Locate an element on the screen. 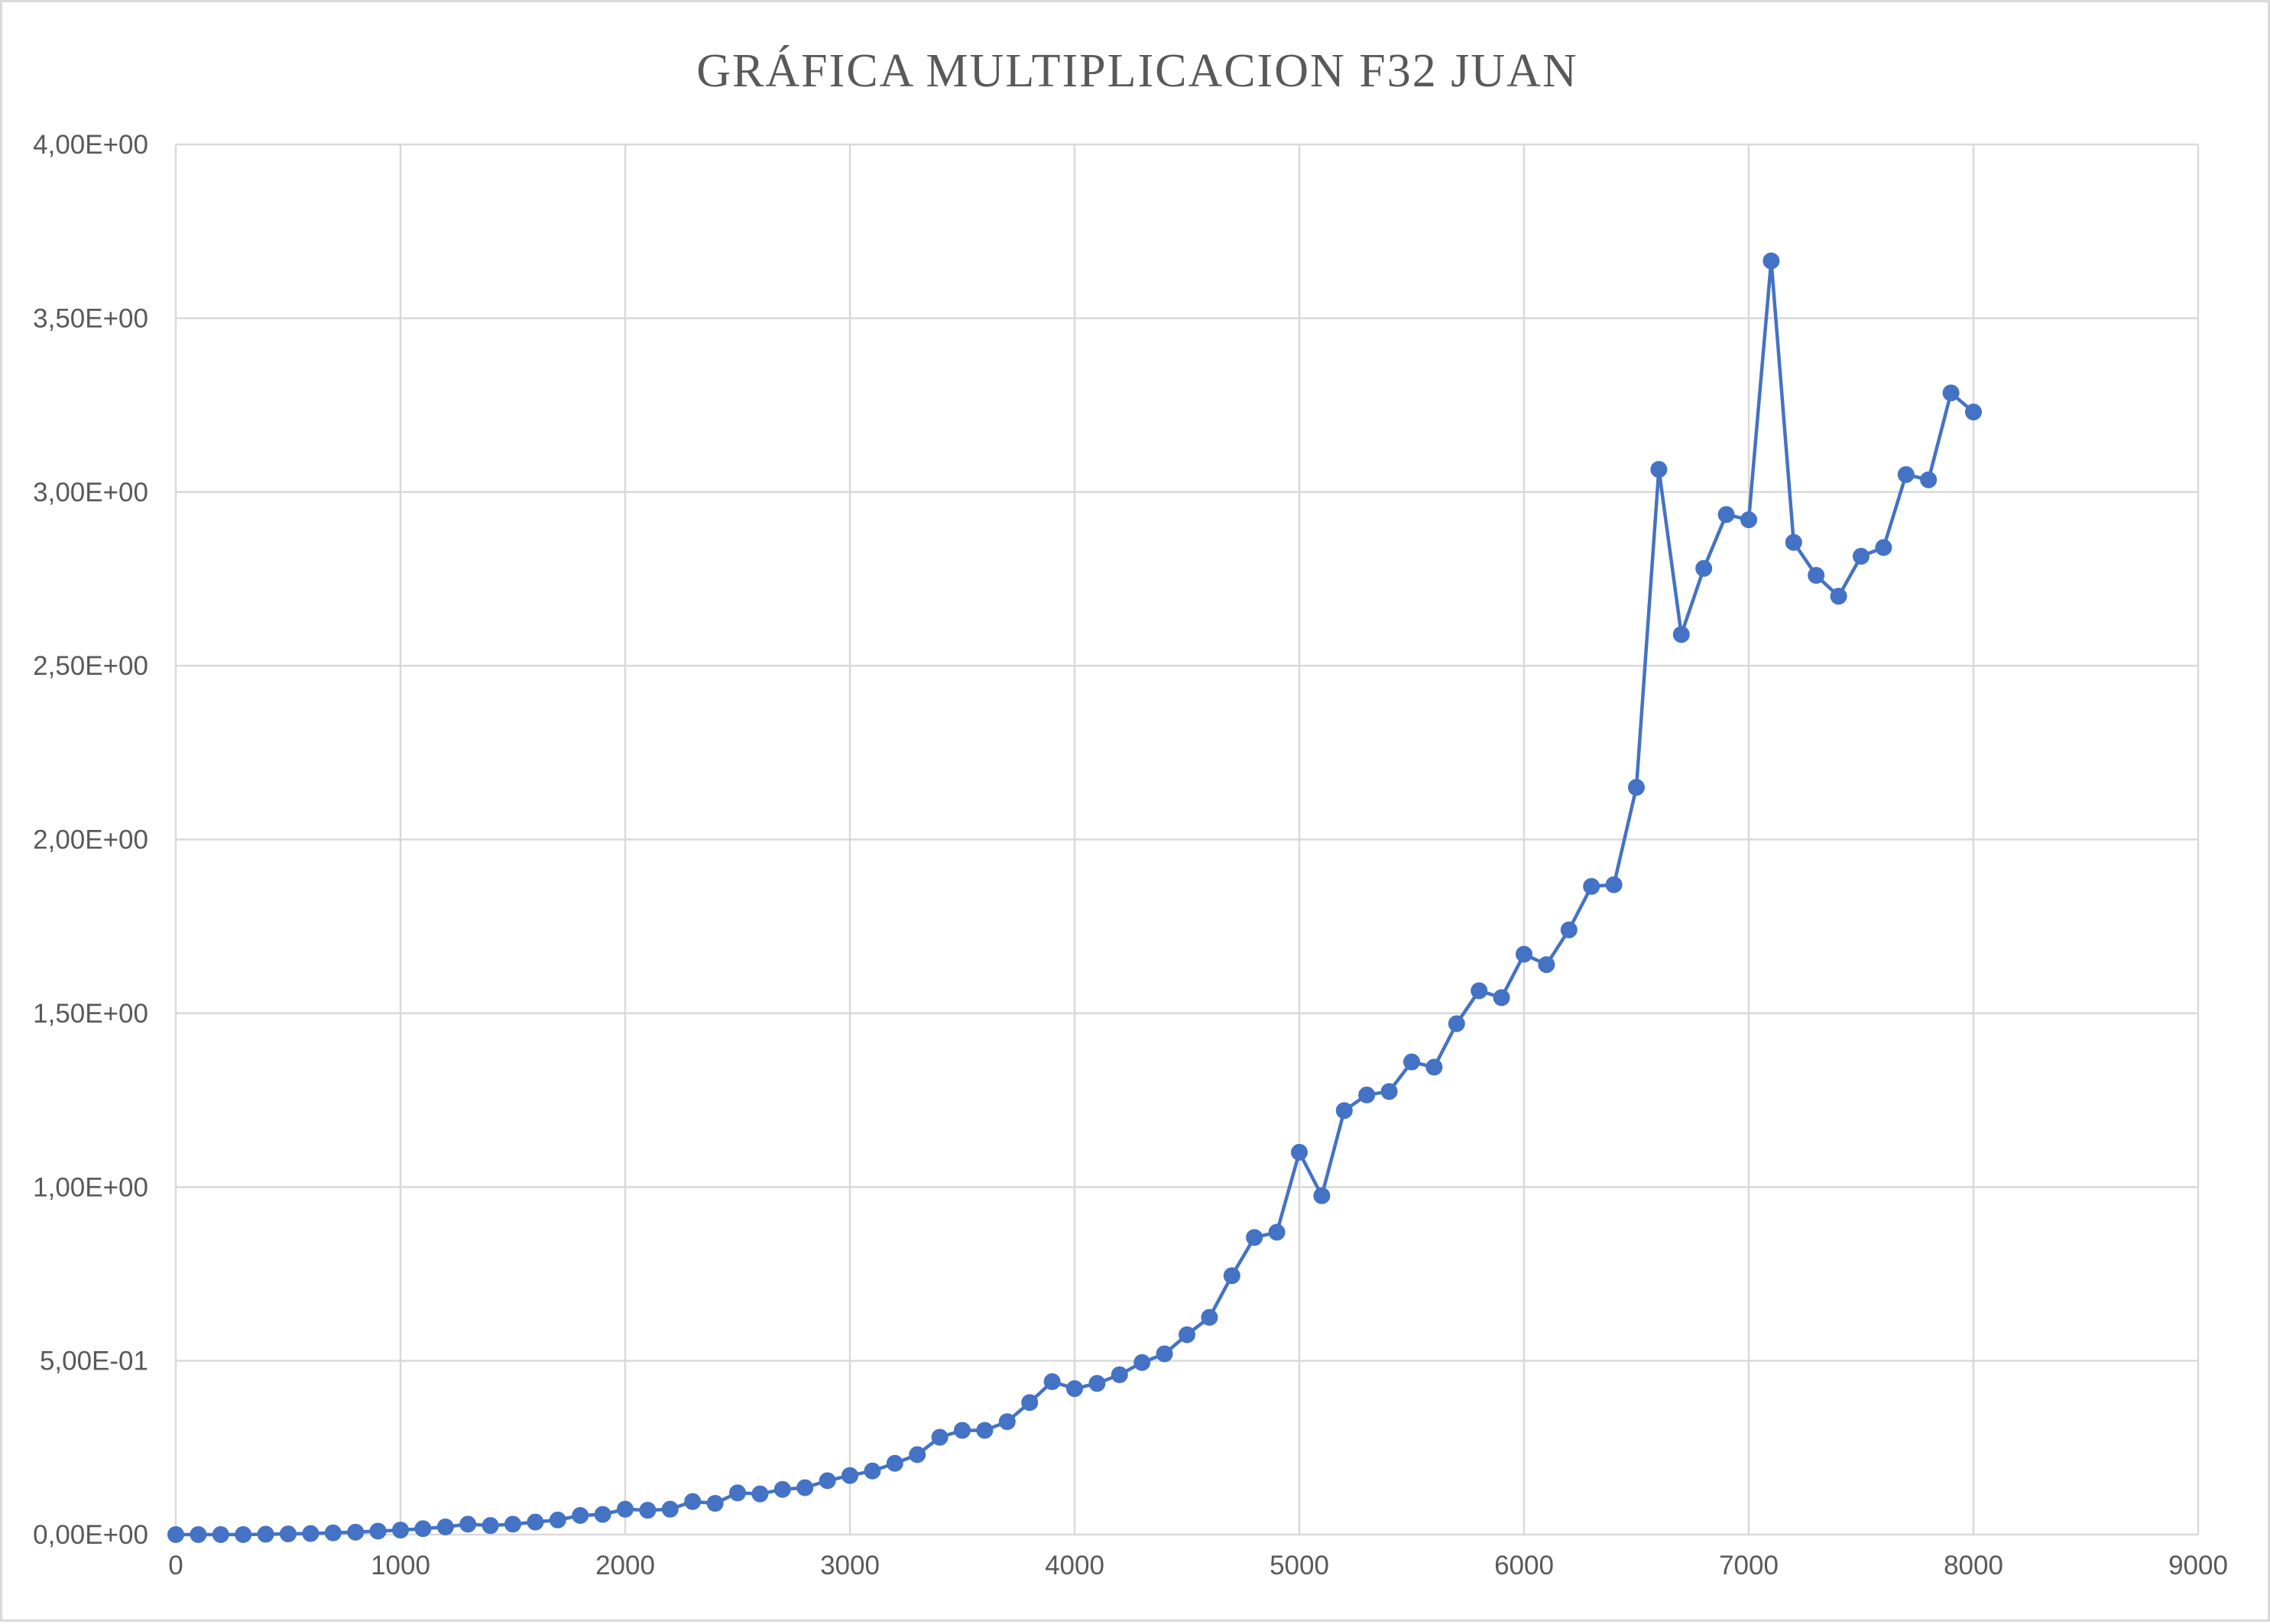 This screenshot has height=1624, width=2270. x-tick-label: 8000 is located at coordinates (1973, 1565).